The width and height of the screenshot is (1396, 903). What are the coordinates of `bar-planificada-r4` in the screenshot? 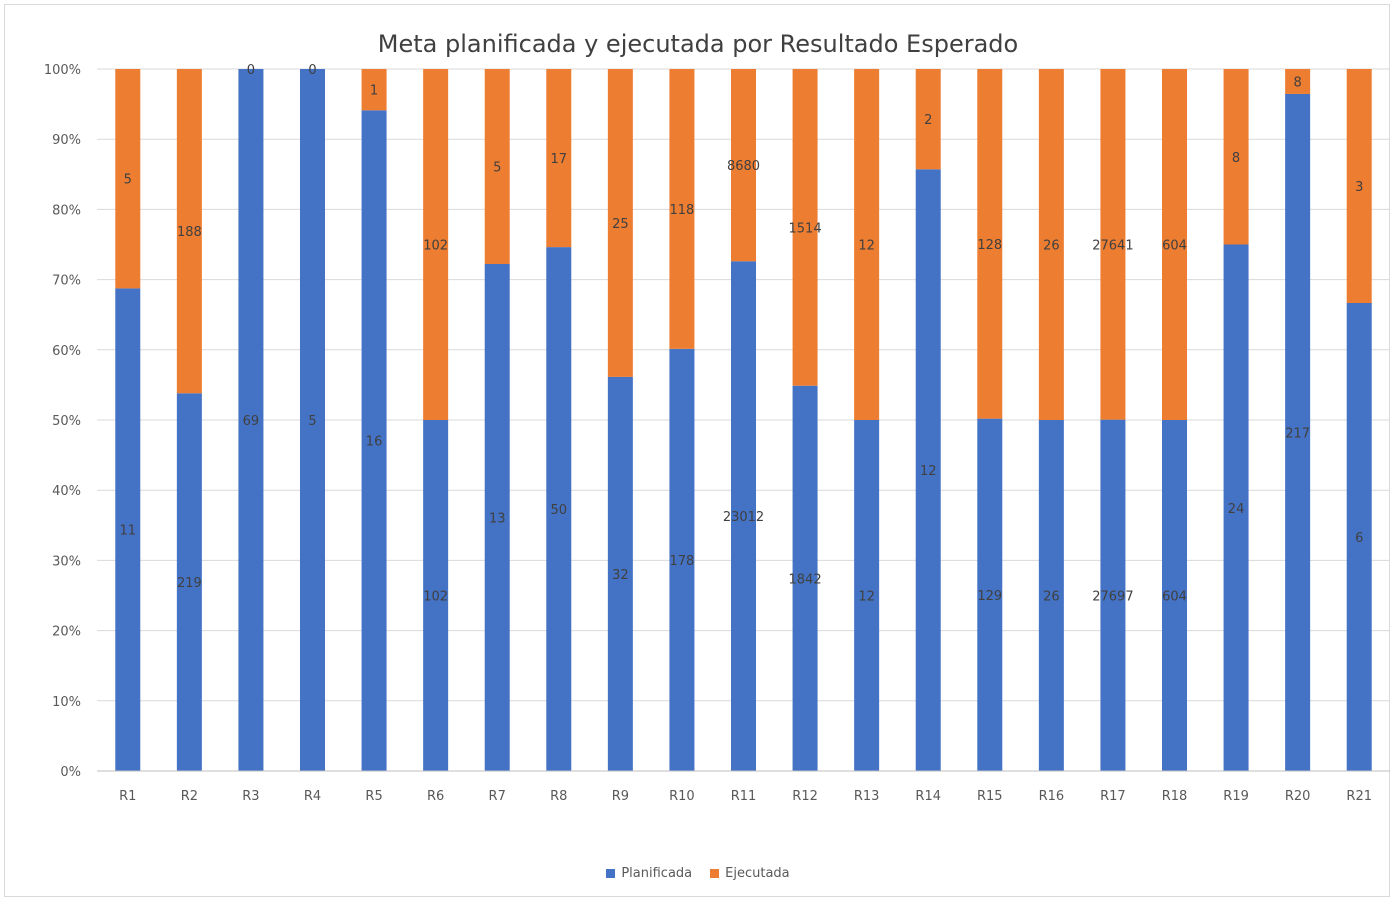 It's located at (312, 420).